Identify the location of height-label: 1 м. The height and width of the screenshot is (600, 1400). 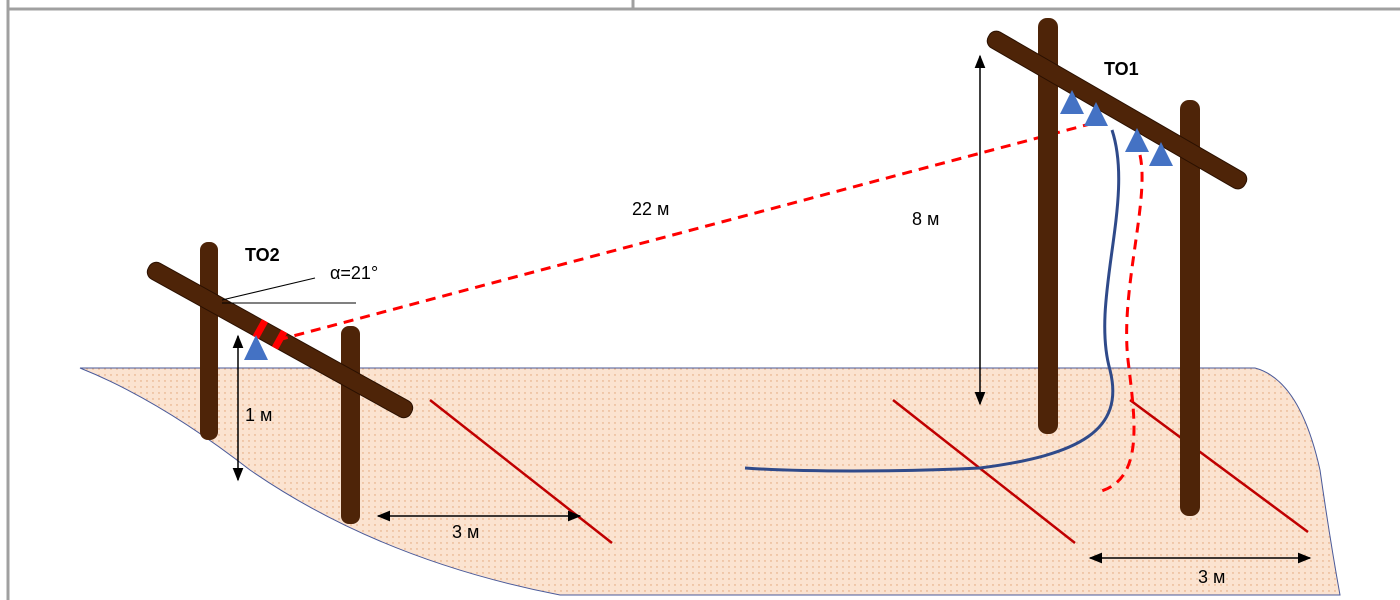
(258, 415).